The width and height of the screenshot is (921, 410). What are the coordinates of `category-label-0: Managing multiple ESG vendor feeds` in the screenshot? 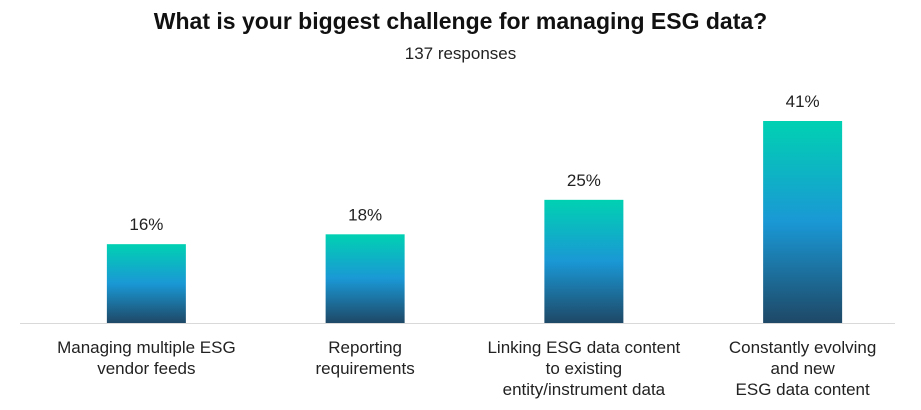 It's located at (146, 358).